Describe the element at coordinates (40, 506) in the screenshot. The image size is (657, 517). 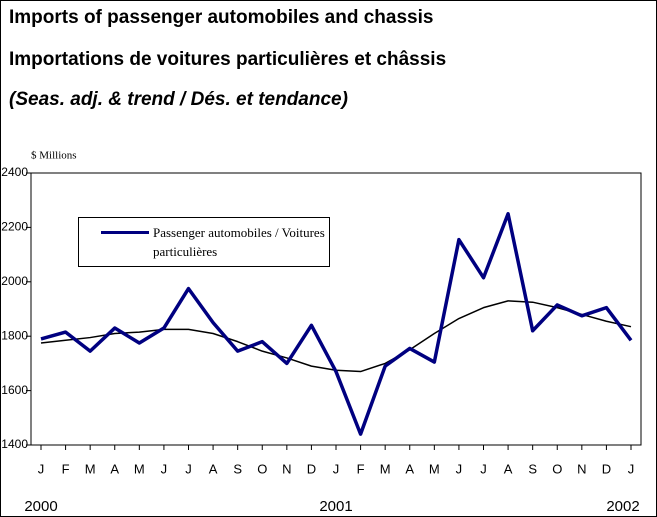
I see `year-label: 2000` at that location.